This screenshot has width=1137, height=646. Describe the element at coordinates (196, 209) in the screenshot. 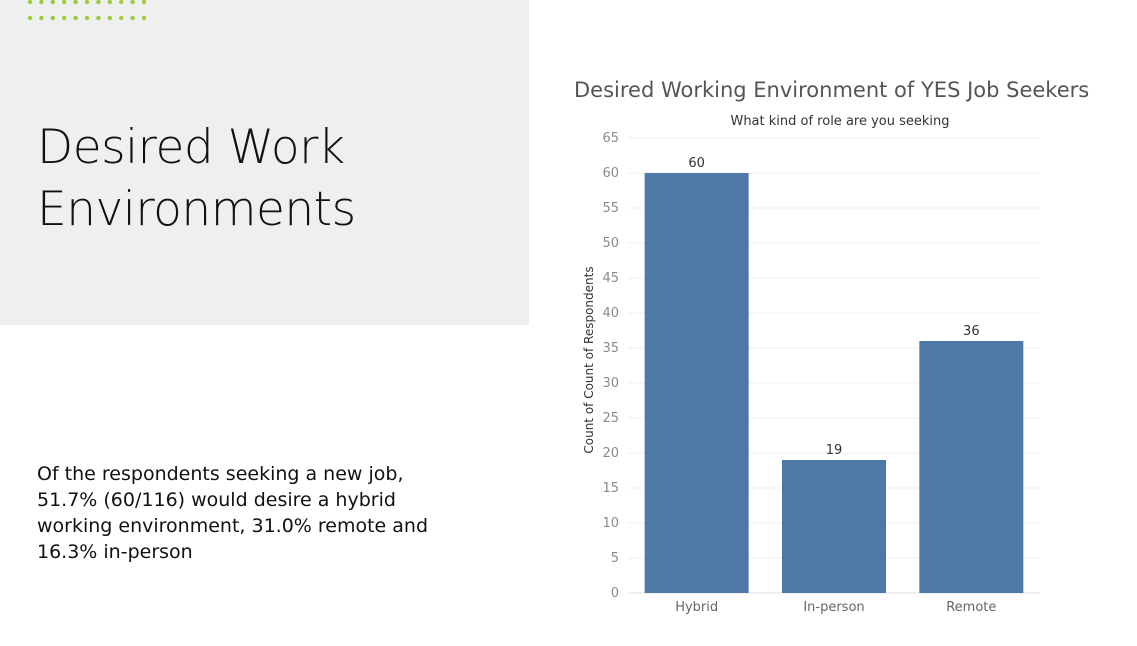

I see `slide-title-line-2: Environments` at that location.